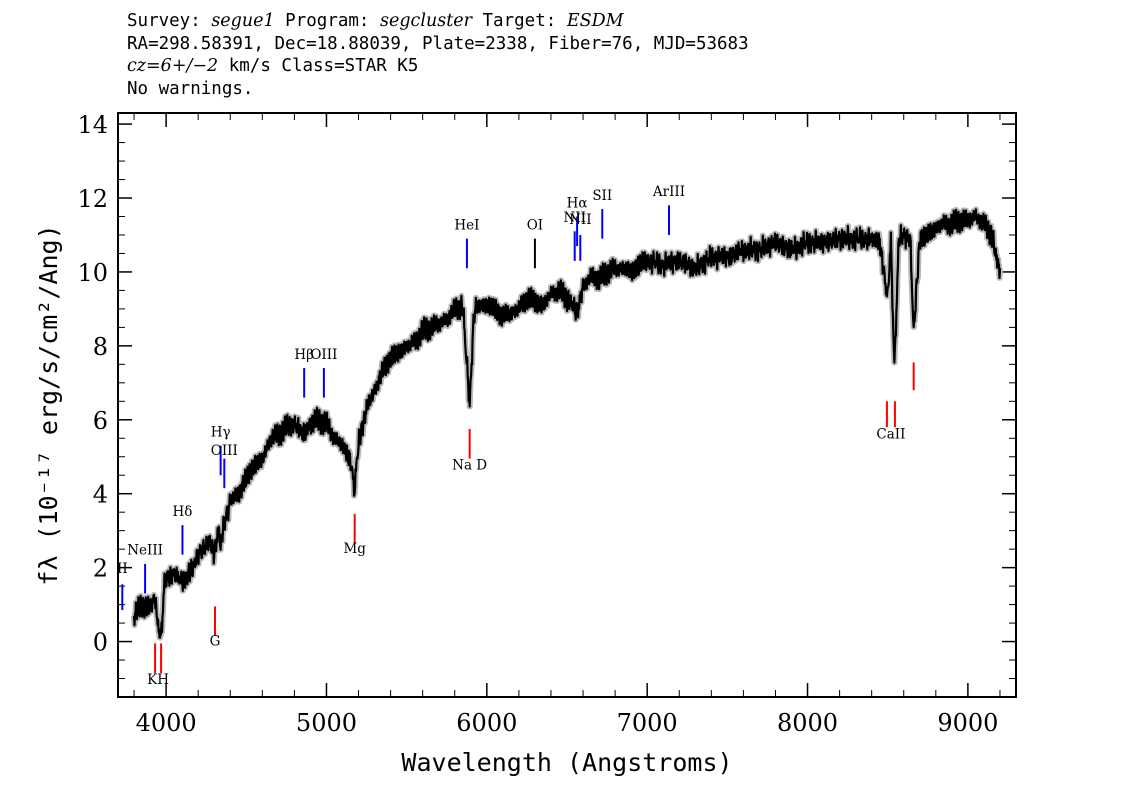  What do you see at coordinates (566, 762) in the screenshot?
I see `x-axis-title: Wavelength (Angstroms)` at bounding box center [566, 762].